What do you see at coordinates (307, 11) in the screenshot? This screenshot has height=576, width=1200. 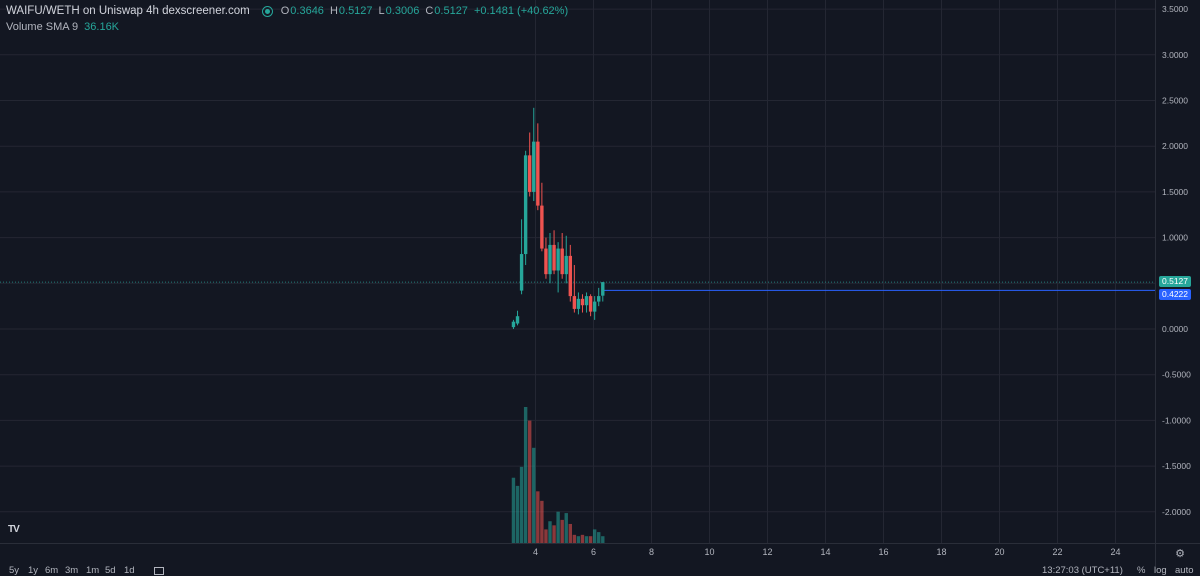 I see `open-value: 0.3646` at bounding box center [307, 11].